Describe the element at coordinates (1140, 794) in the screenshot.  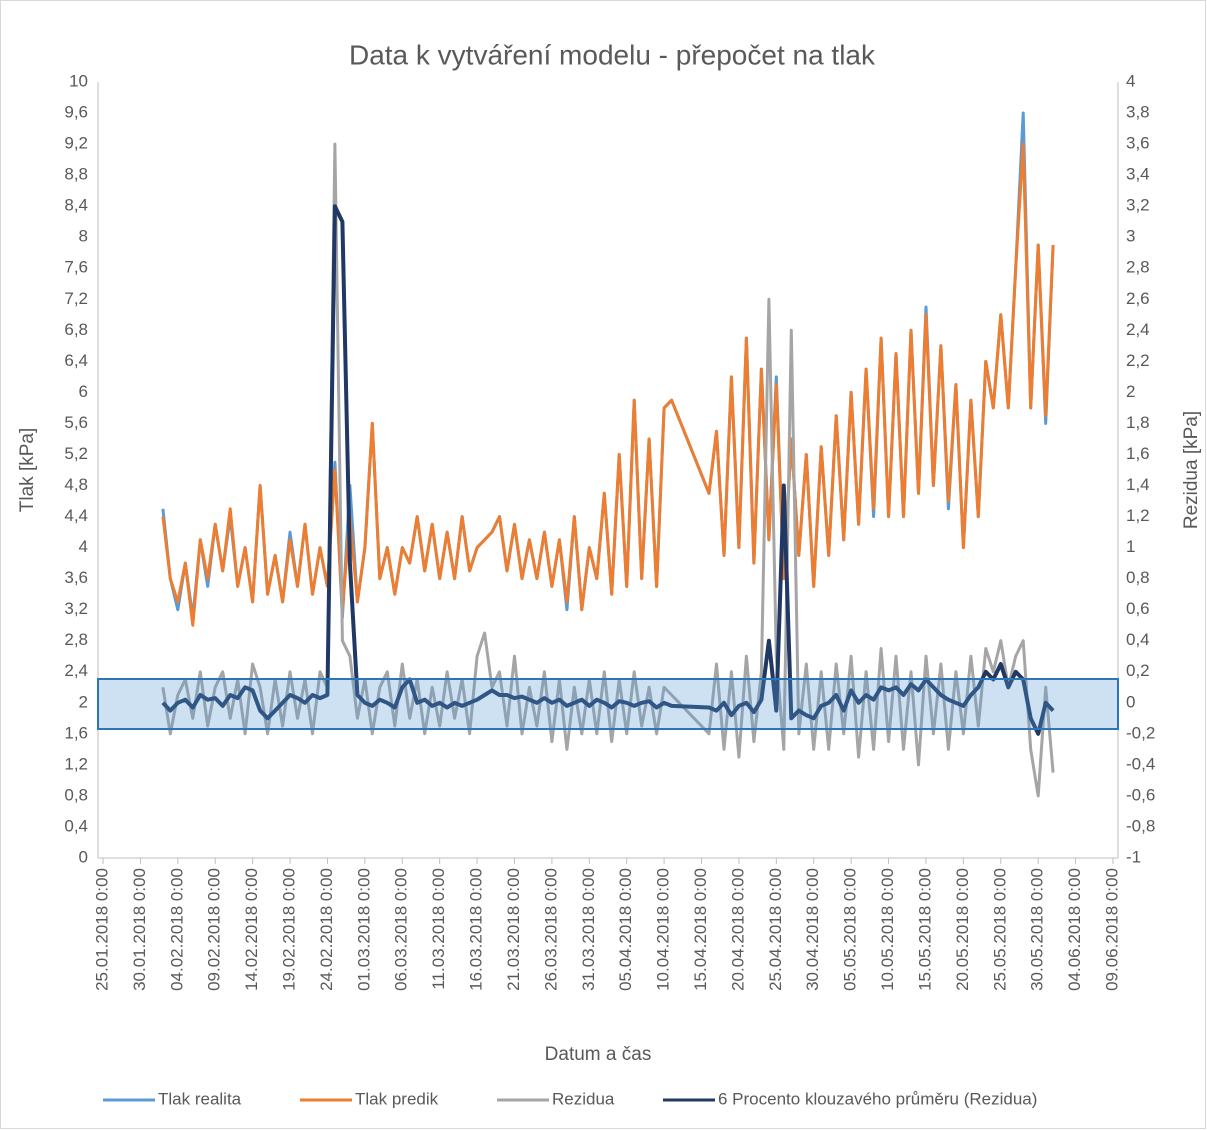
I see `y2-tick-label: -0,6` at that location.